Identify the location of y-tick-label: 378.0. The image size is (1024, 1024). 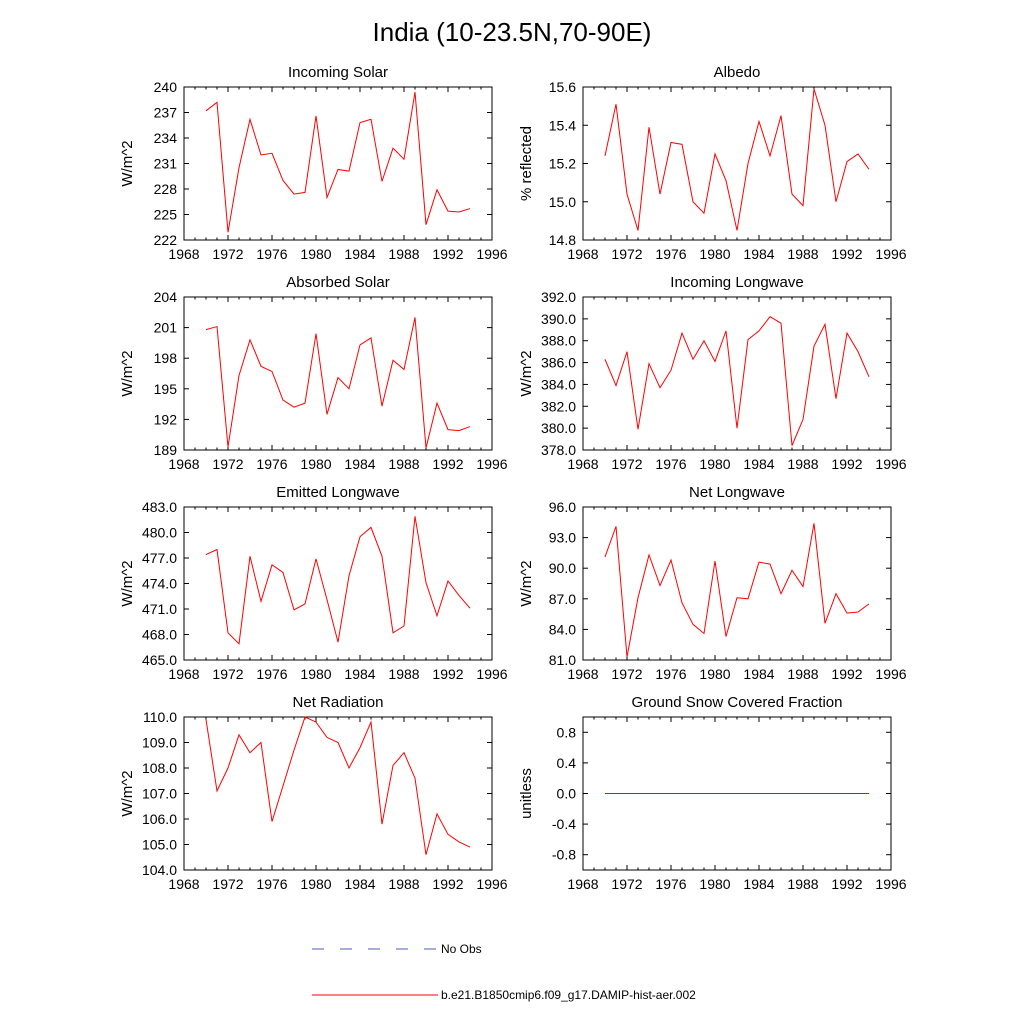
(558, 450).